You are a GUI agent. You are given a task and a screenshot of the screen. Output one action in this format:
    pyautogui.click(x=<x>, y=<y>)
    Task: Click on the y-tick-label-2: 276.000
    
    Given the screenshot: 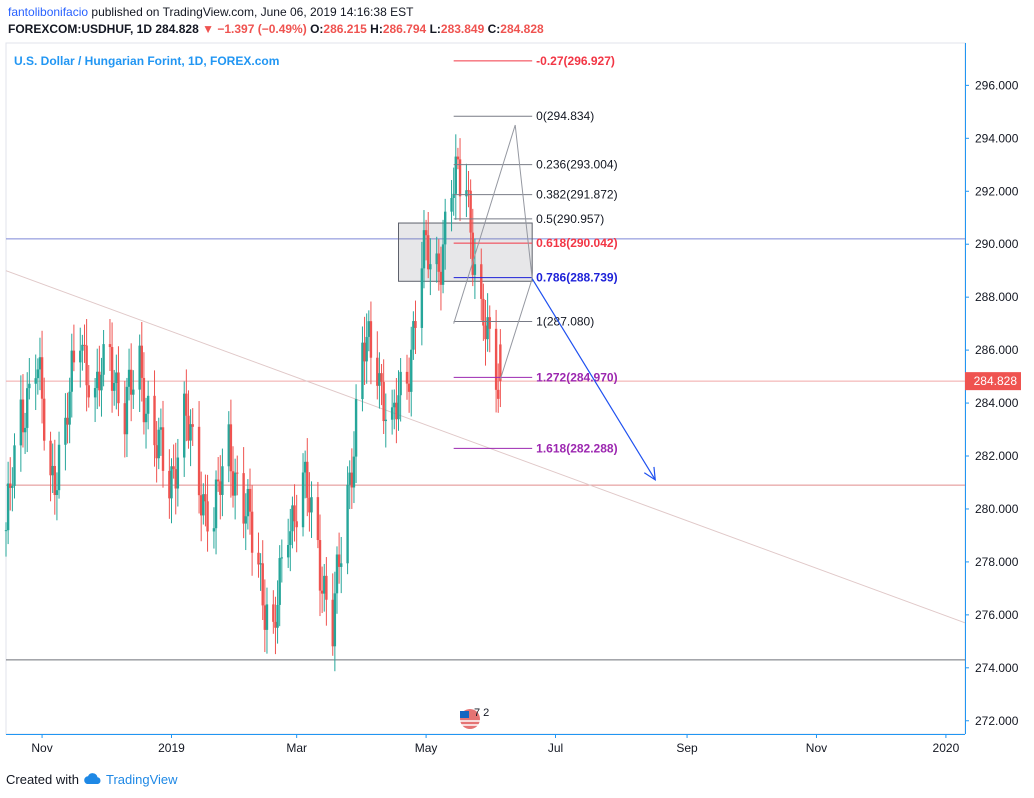 What is the action you would take?
    pyautogui.click(x=997, y=615)
    